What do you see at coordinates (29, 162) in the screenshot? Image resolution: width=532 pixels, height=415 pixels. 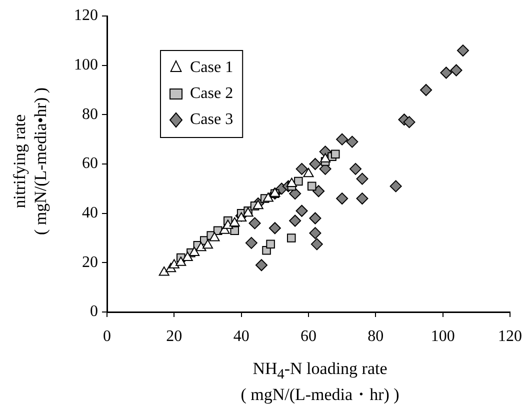 I see `y-axis-title: nitrifying rate ( mgN/(L-media•hr) )` at bounding box center [29, 162].